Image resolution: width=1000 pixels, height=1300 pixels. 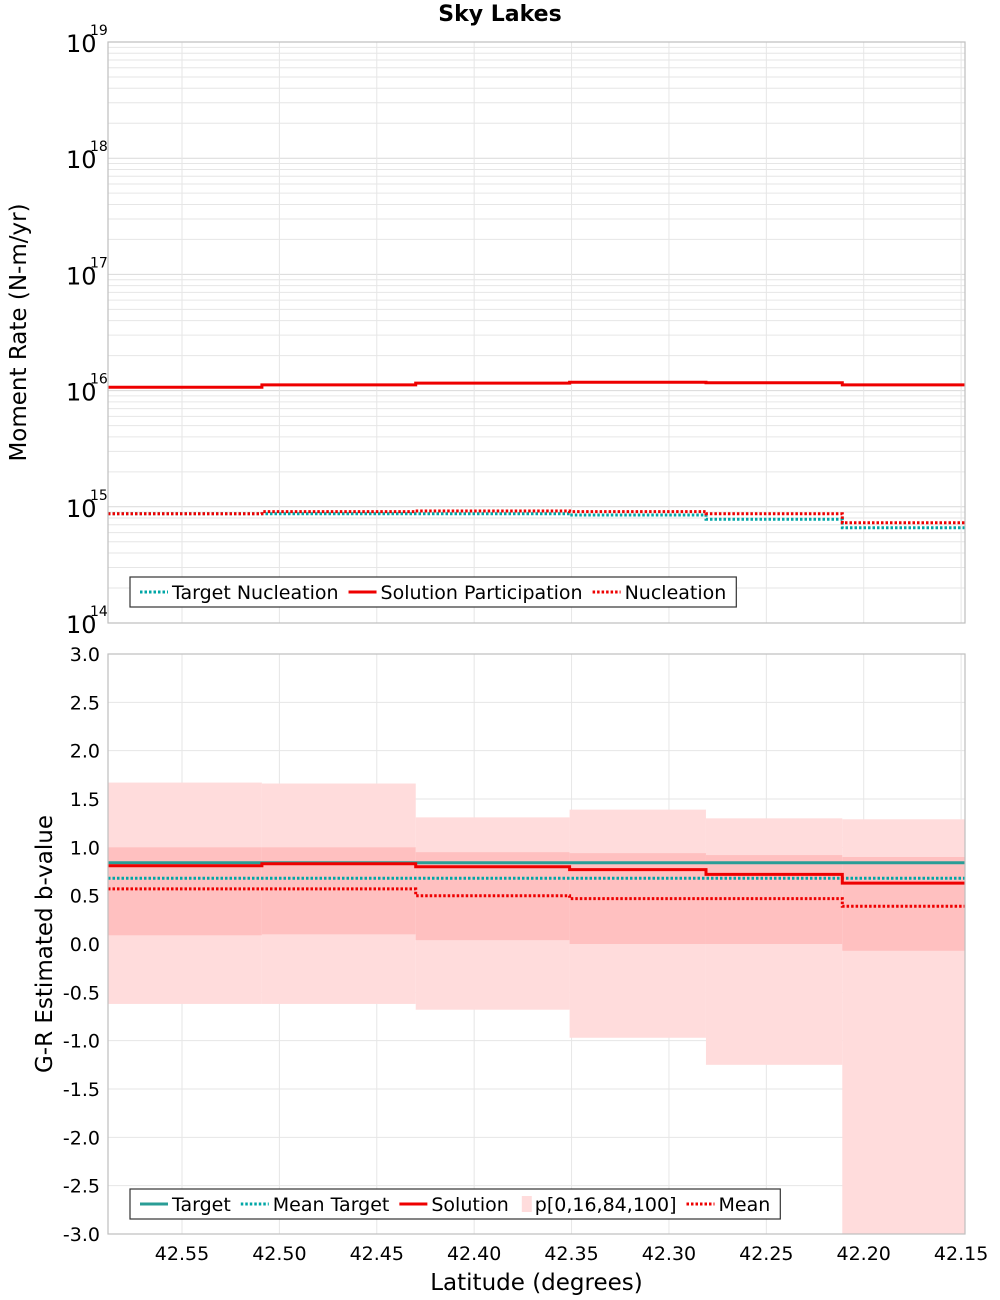 I want to click on y-tick-label: 1.0, so click(x=85, y=848).